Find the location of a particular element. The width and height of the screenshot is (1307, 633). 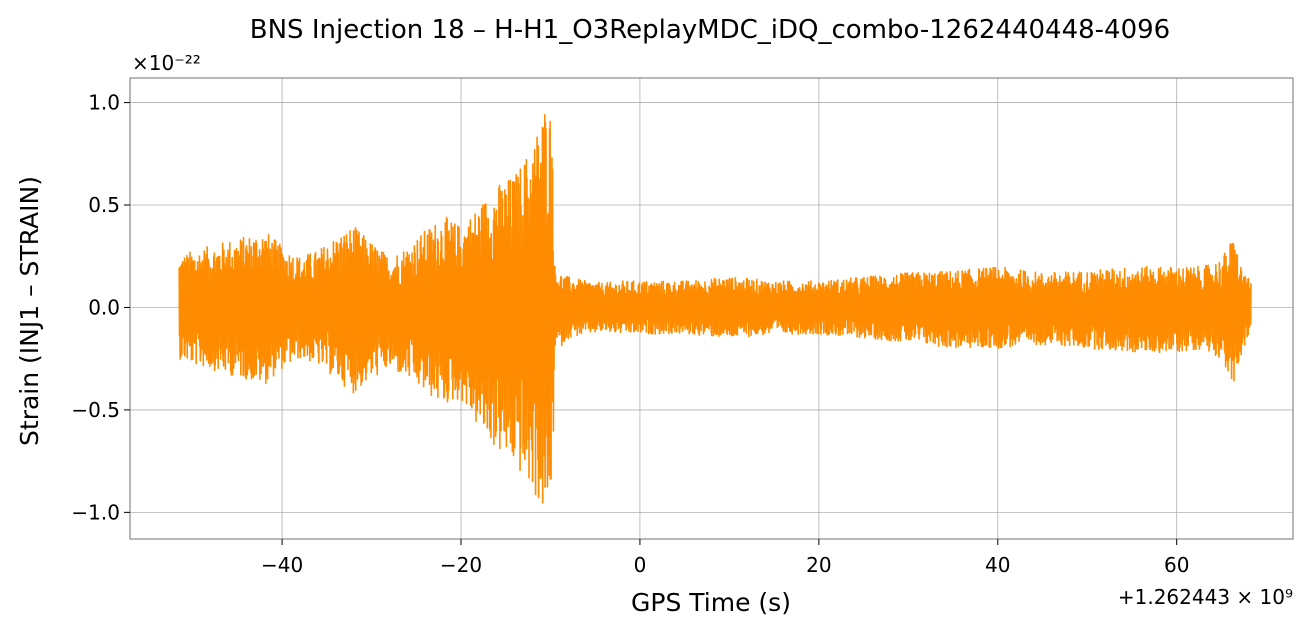

x-axis-label: GPS Time (s) is located at coordinates (711, 602).